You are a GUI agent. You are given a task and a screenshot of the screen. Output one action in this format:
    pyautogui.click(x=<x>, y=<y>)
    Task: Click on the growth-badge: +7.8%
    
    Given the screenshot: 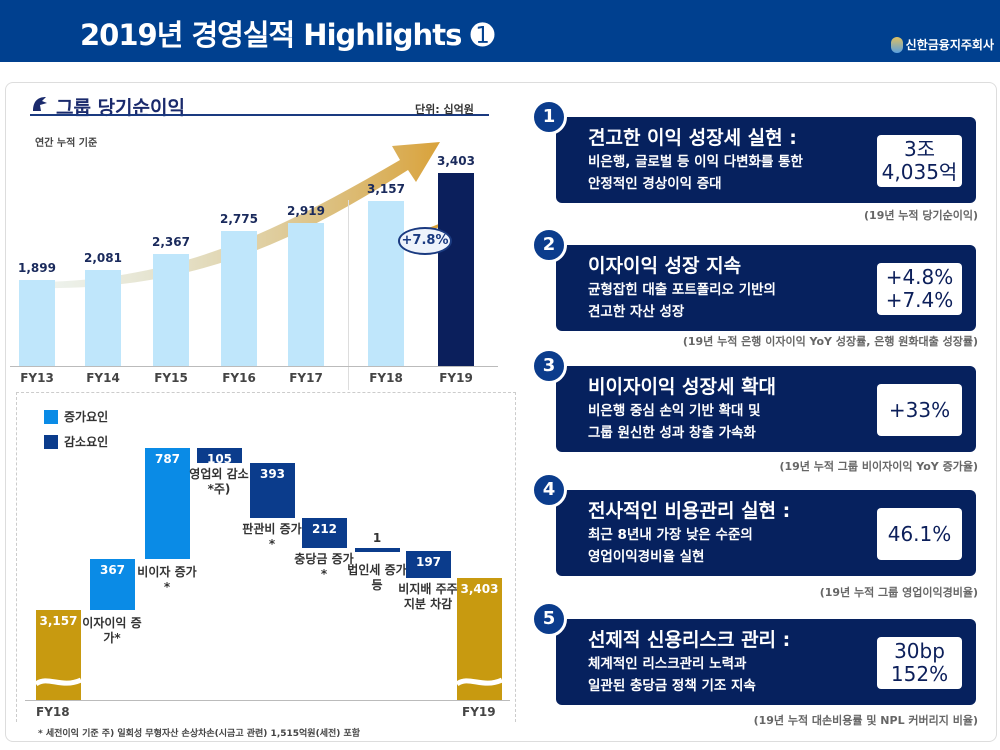 What is the action you would take?
    pyautogui.click(x=425, y=241)
    